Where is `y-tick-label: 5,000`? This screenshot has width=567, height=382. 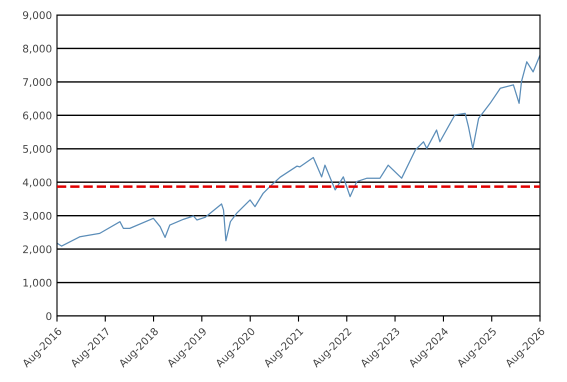 y-tick-label: 5,000 is located at coordinates (37, 149).